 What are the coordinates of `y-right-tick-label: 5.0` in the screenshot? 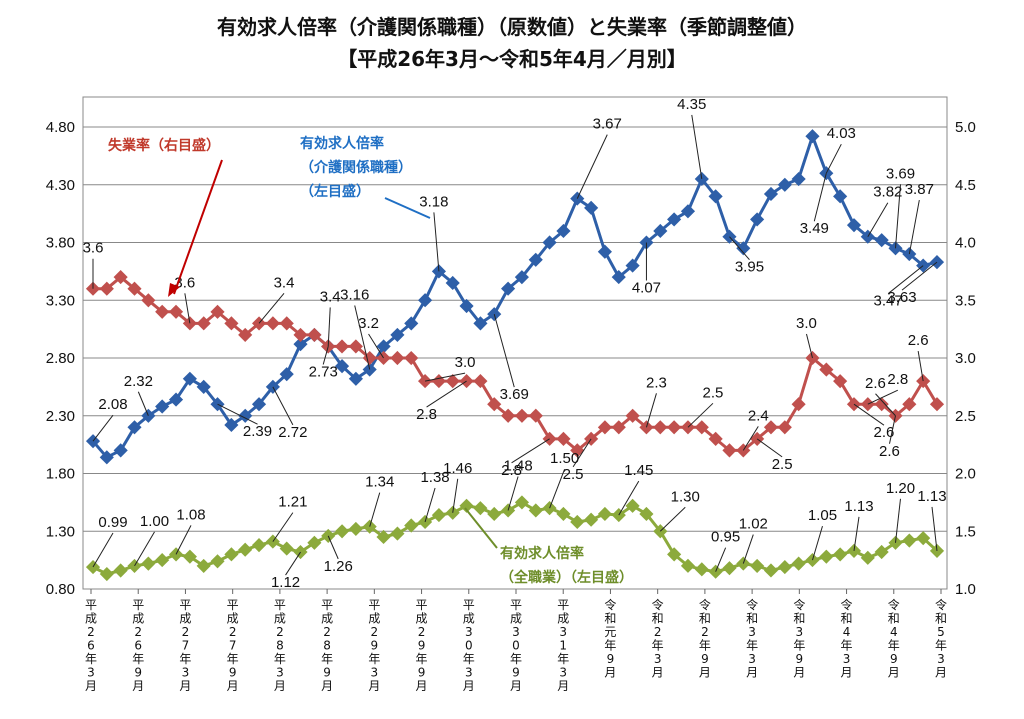 It's located at (965, 127).